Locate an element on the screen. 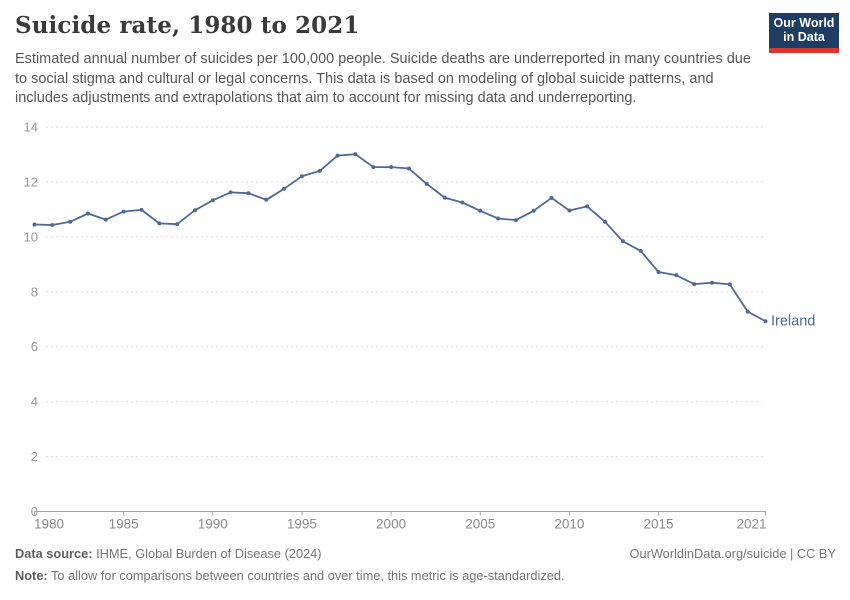 This screenshot has height=600, width=850. data-point-1988 is located at coordinates (177, 224).